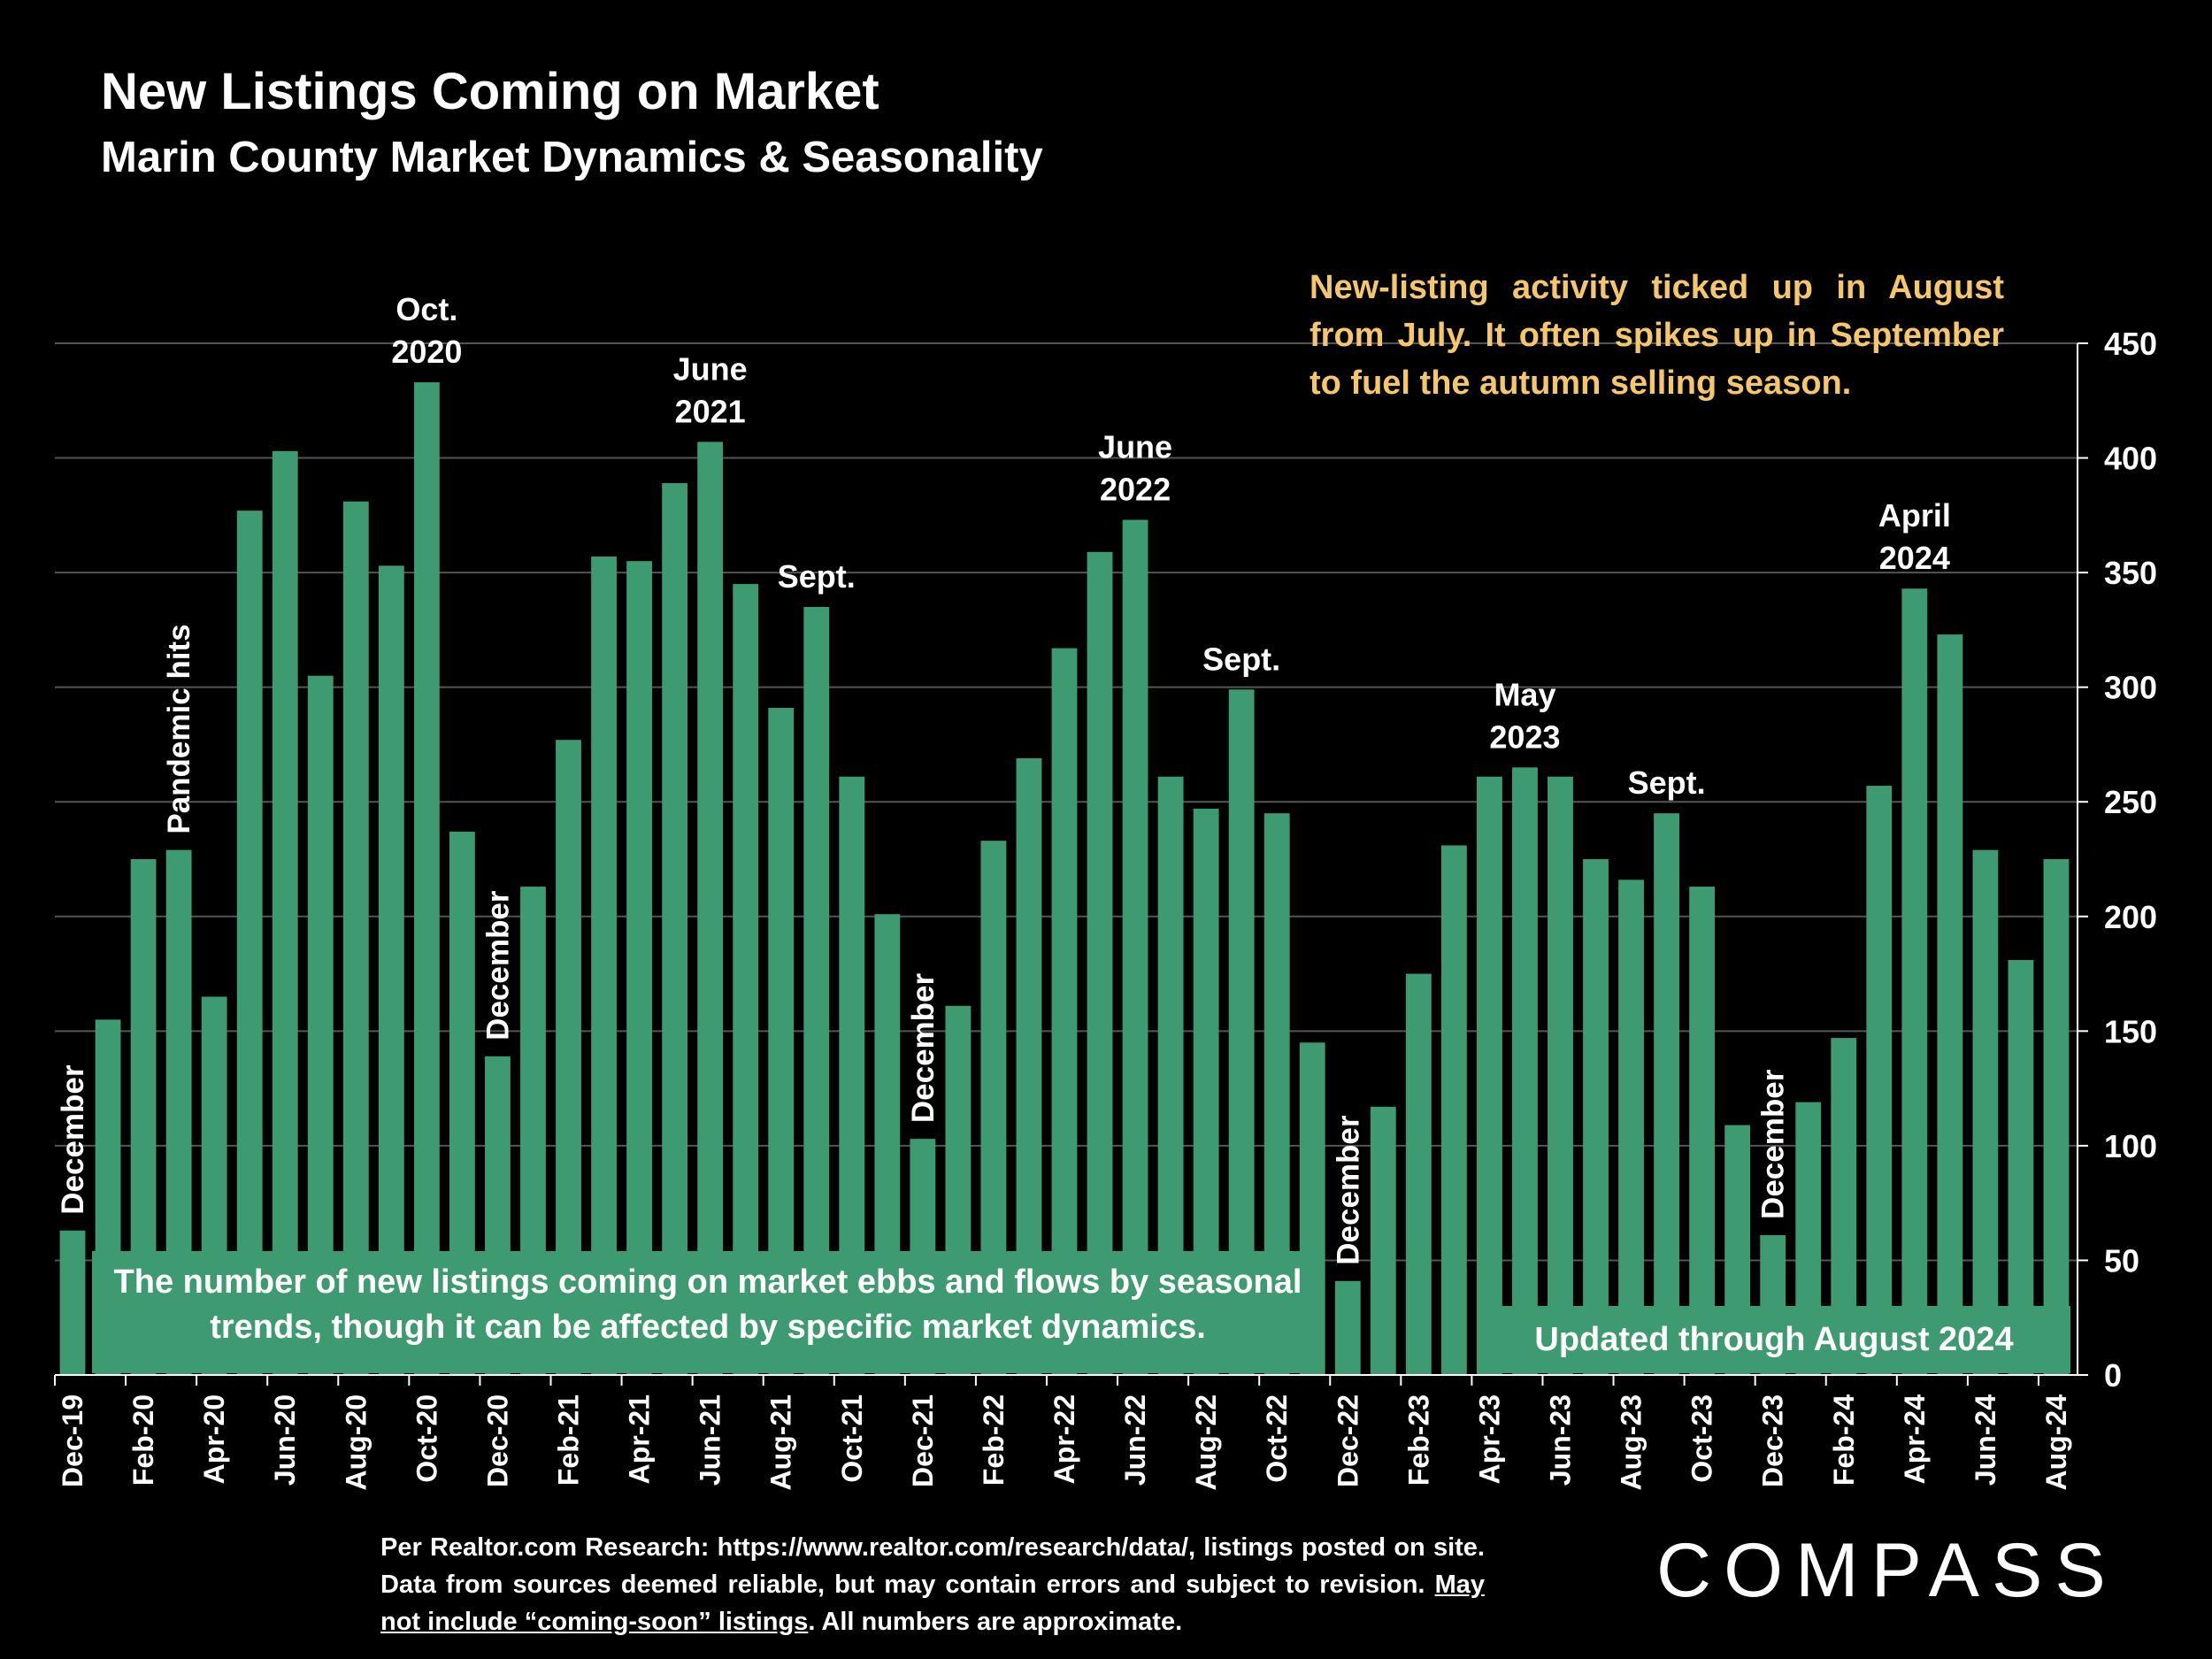 This screenshot has height=1659, width=2212. Describe the element at coordinates (1915, 1440) in the screenshot. I see `x-tick-label: Apr-24` at that location.